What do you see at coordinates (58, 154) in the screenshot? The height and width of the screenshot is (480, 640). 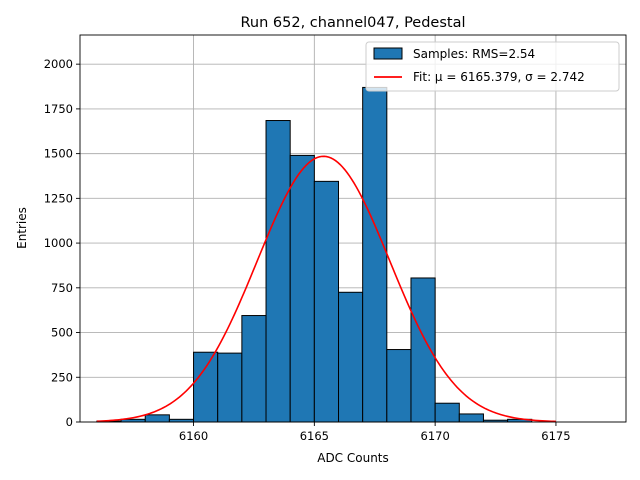 I see `y-tick-label: 1500` at bounding box center [58, 154].